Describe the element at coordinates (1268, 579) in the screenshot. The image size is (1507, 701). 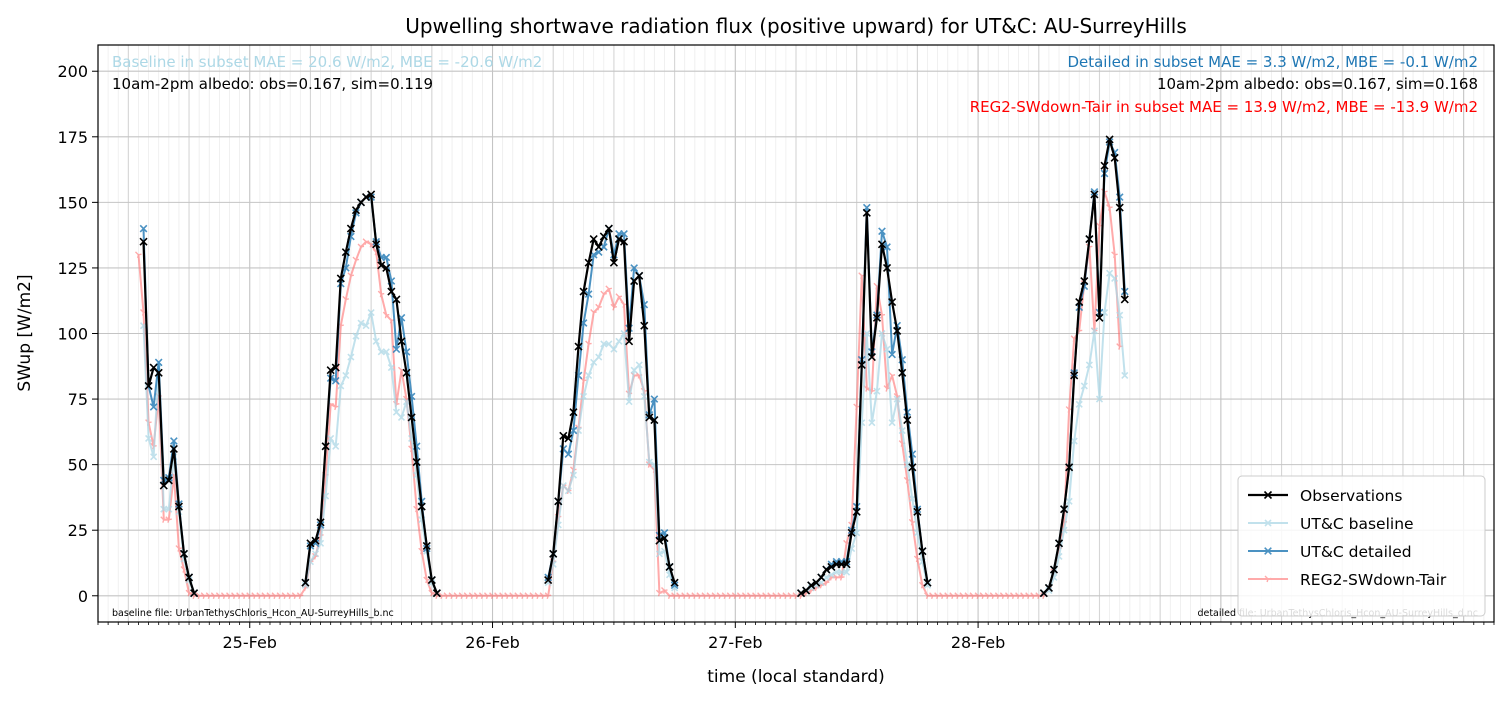
I see `legend-swatch` at that location.